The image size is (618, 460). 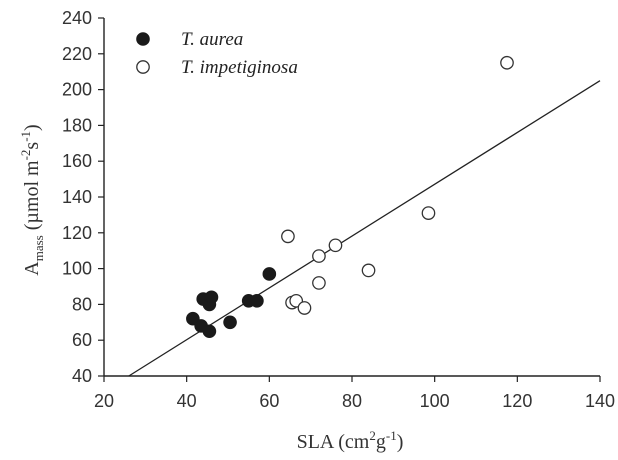 What do you see at coordinates (77, 269) in the screenshot?
I see `y-tick-label: 100` at bounding box center [77, 269].